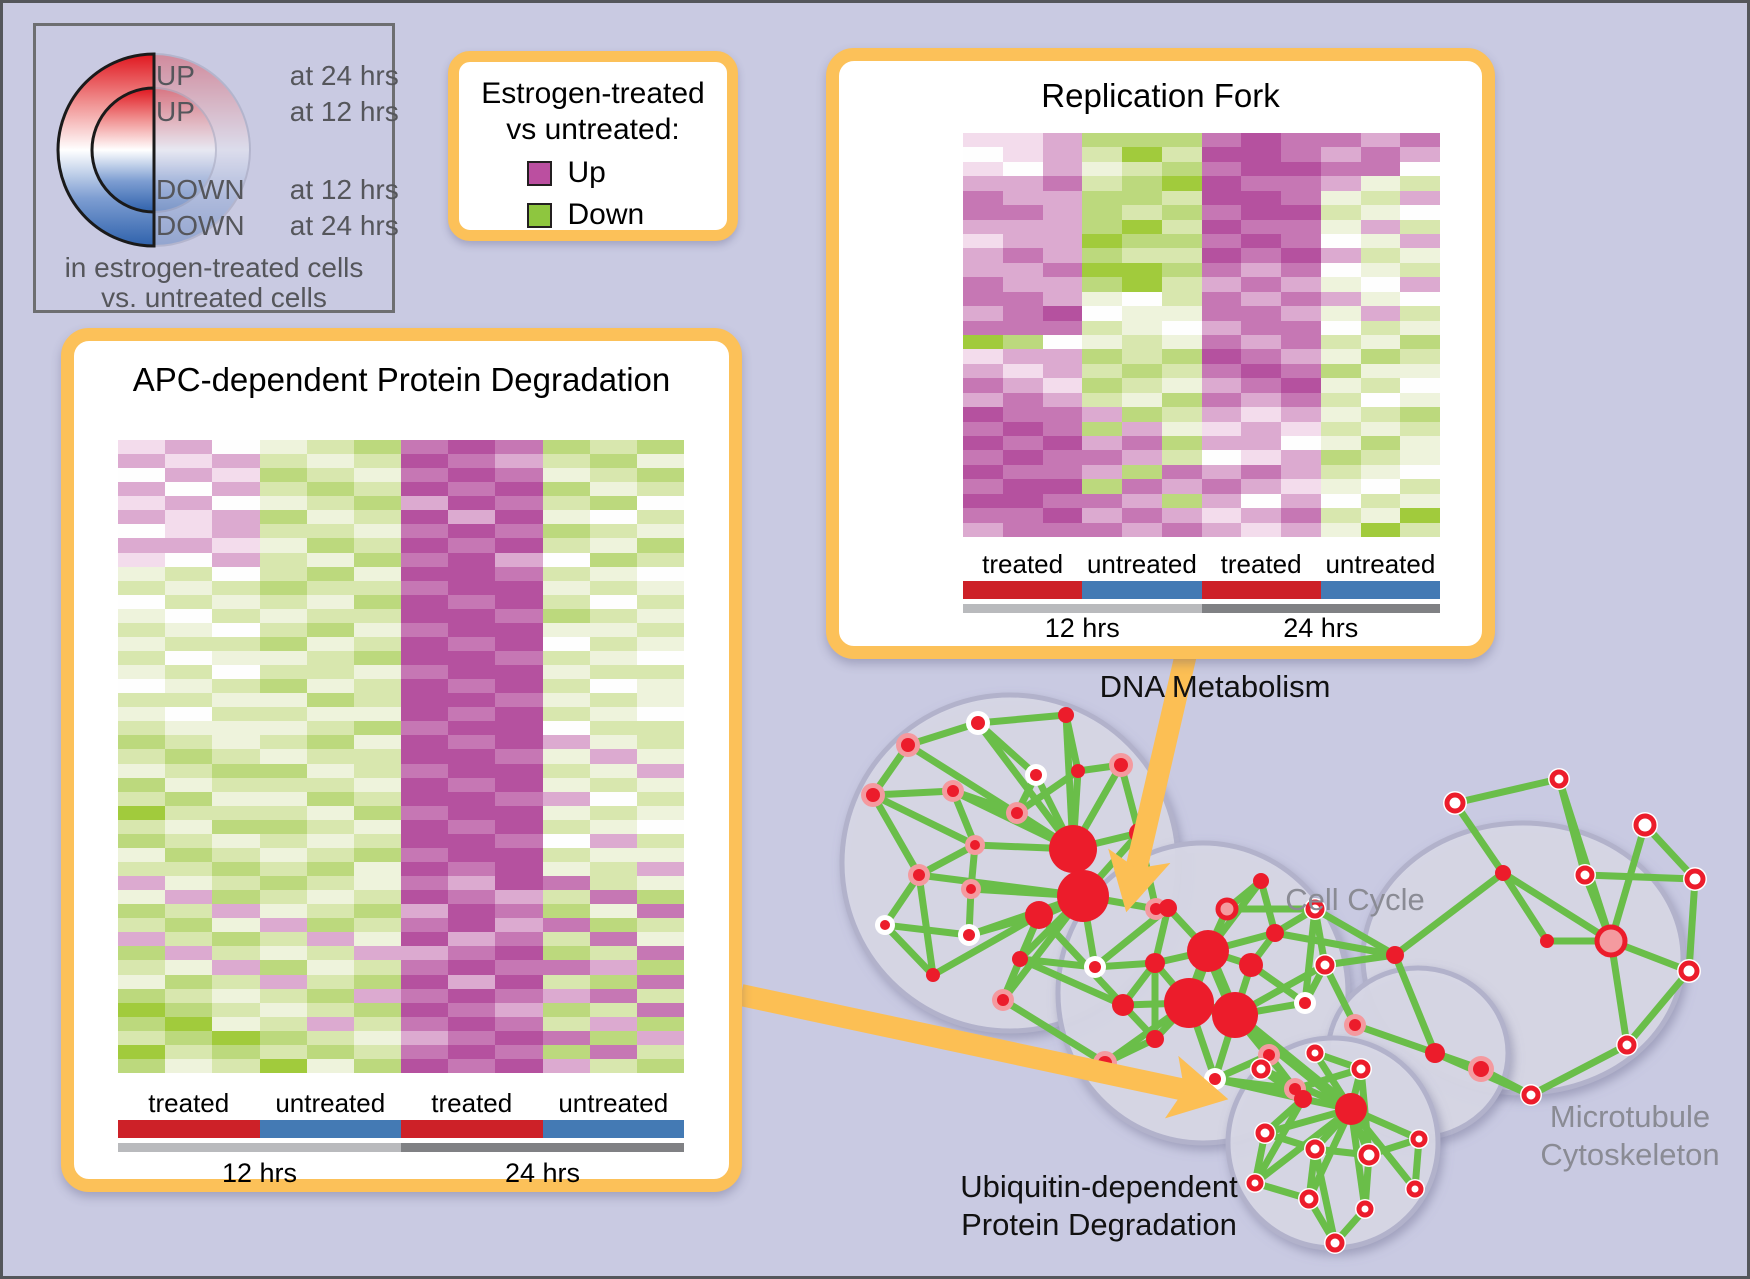 The image size is (1750, 1279). I want to click on apc-panel-title: APC-dependent Protein Degradation, so click(401, 379).